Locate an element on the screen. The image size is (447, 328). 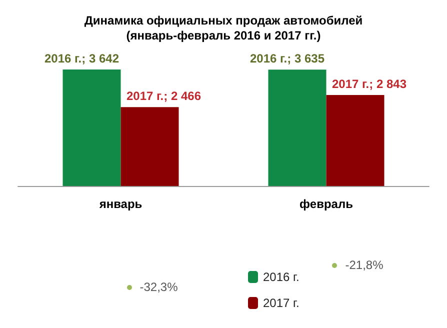
text: -21,8% is located at coordinates (364, 265).